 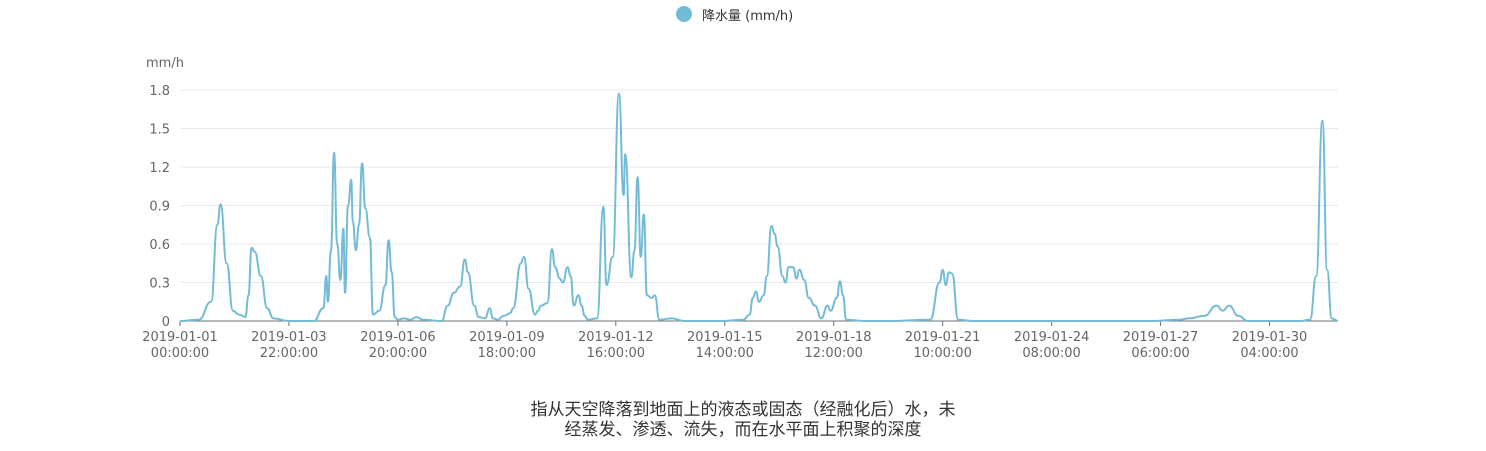 I want to click on x-tick-label-date: 2019-01-03, so click(x=289, y=337).